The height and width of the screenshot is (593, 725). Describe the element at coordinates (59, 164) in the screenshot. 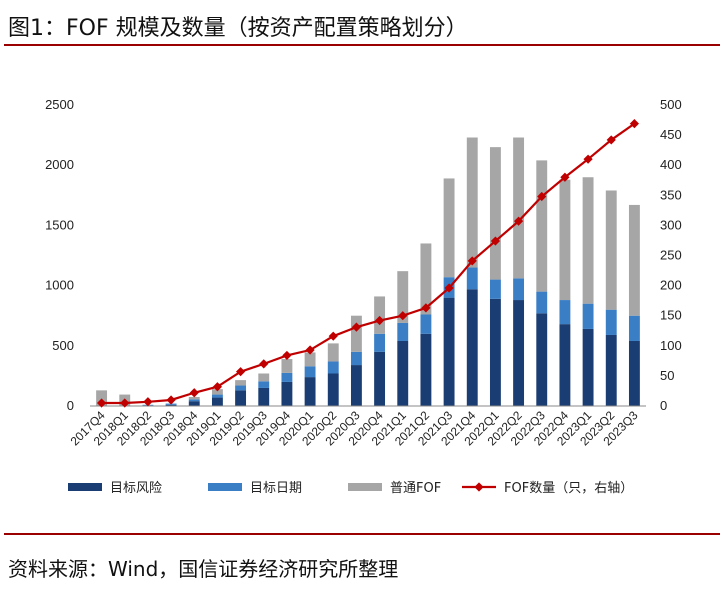

I see `y-left-tick-label: 2000` at that location.